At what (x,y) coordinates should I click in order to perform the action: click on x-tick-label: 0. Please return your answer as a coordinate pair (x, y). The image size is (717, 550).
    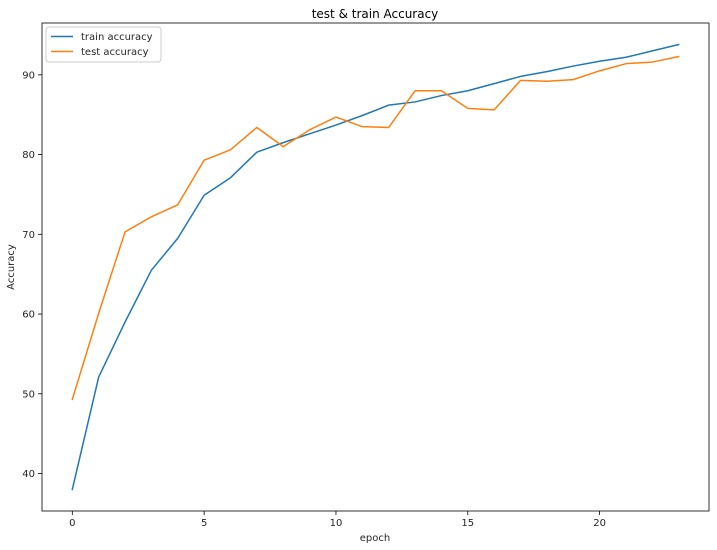
    Looking at the image, I should click on (72, 523).